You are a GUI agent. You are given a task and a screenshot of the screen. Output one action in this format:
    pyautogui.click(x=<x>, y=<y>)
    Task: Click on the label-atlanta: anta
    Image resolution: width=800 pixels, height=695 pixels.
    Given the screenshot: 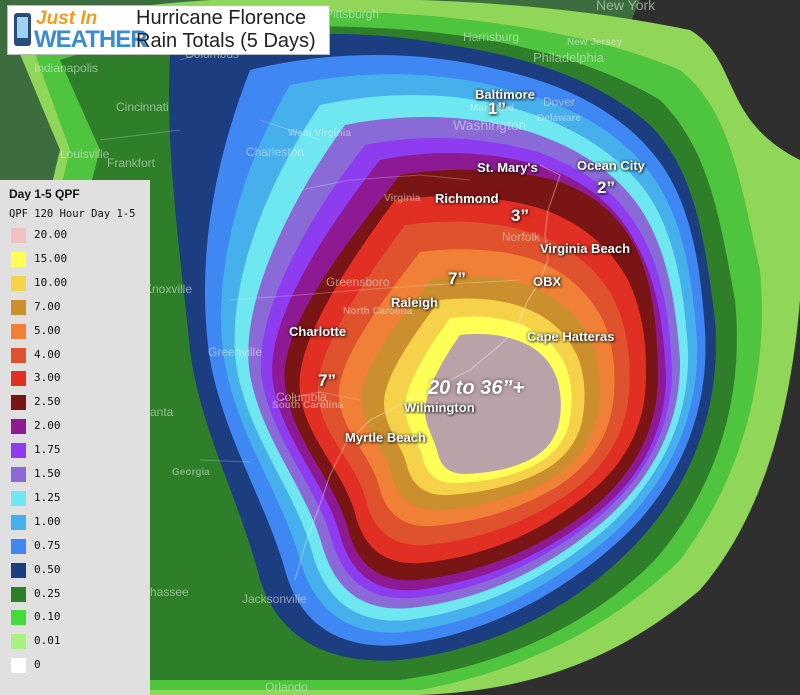 What is the action you would take?
    pyautogui.click(x=162, y=412)
    